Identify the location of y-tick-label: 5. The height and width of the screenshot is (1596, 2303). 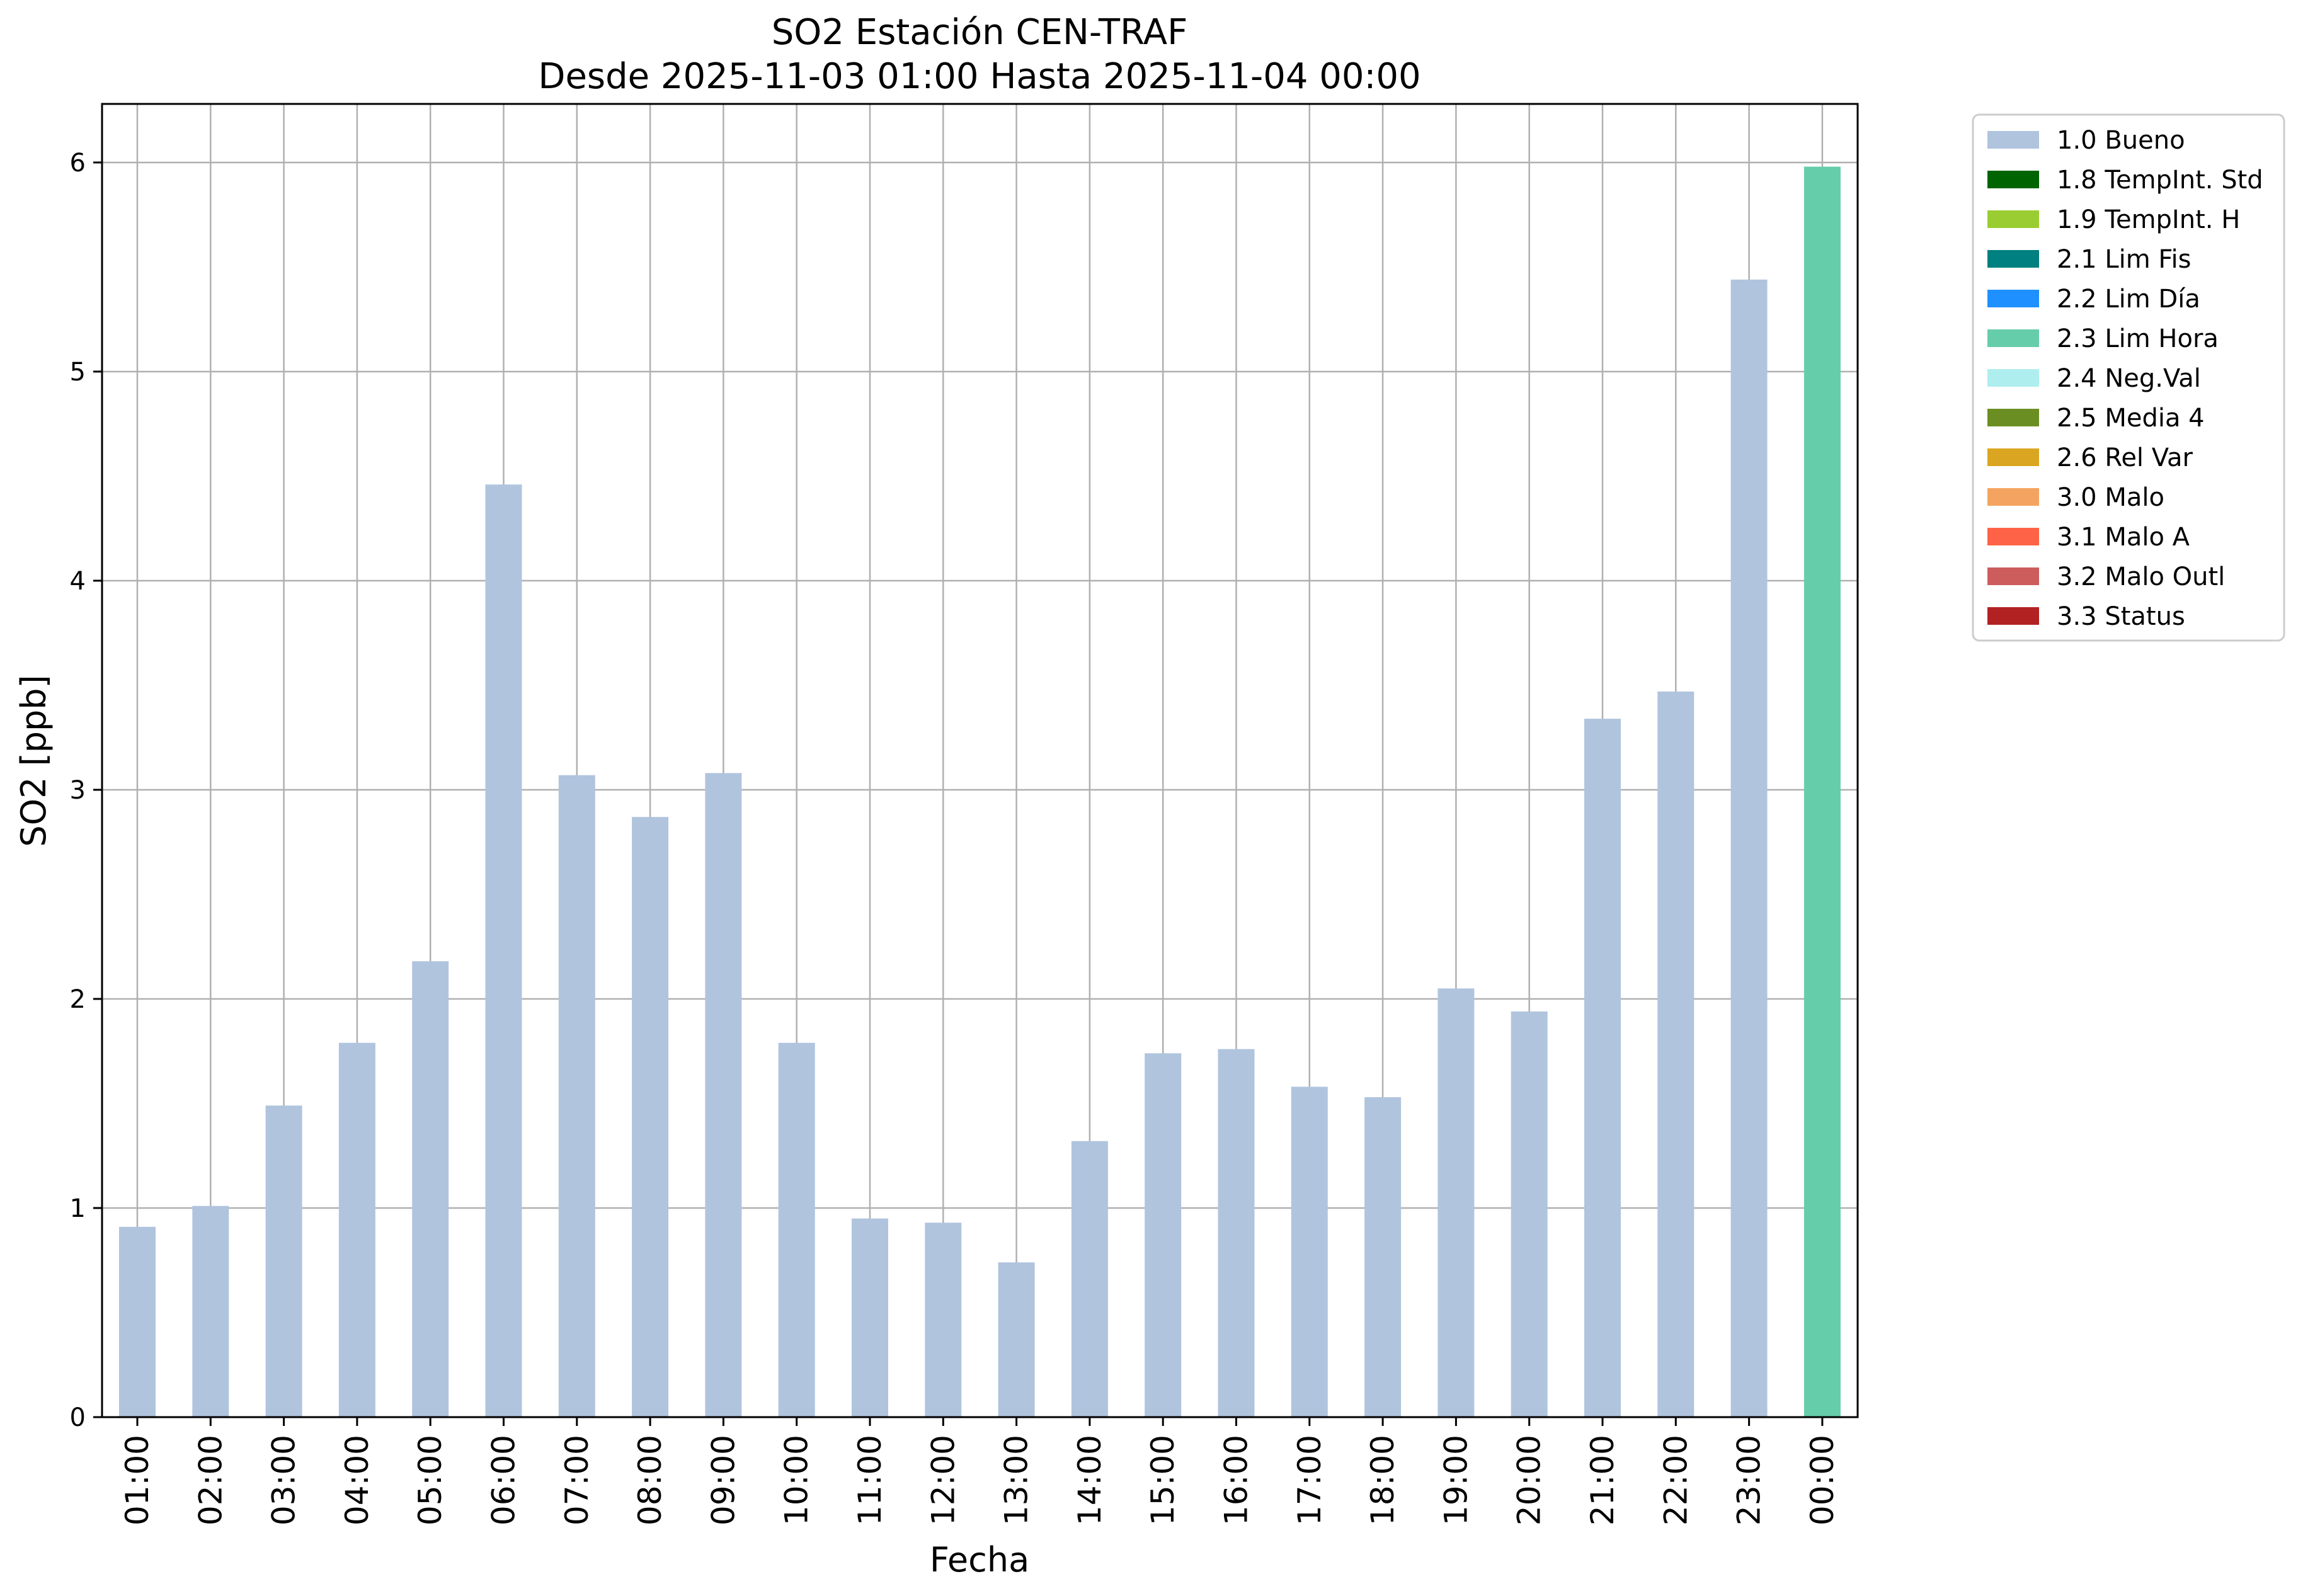
(78, 372).